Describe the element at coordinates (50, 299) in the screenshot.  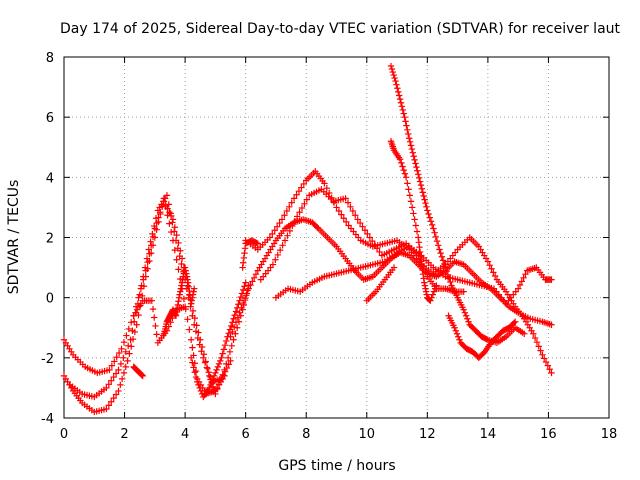
I see `y-tick-label: 0` at that location.